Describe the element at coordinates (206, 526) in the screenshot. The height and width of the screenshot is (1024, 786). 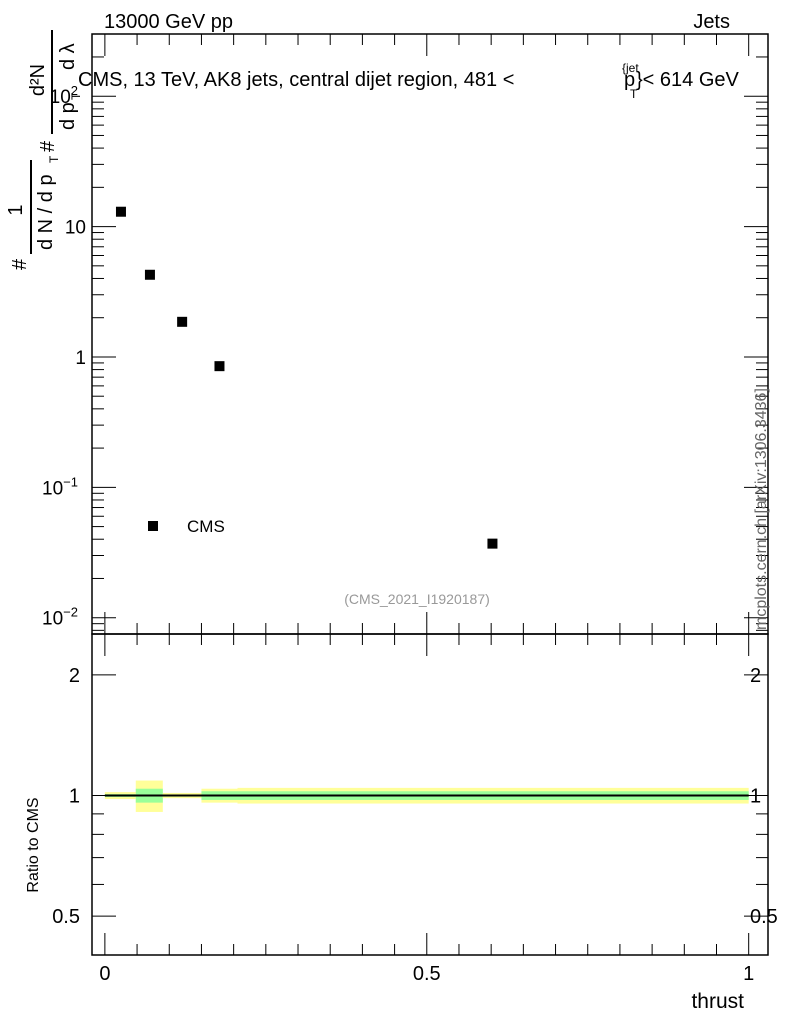
I see `legend-label-cms: CMS` at that location.